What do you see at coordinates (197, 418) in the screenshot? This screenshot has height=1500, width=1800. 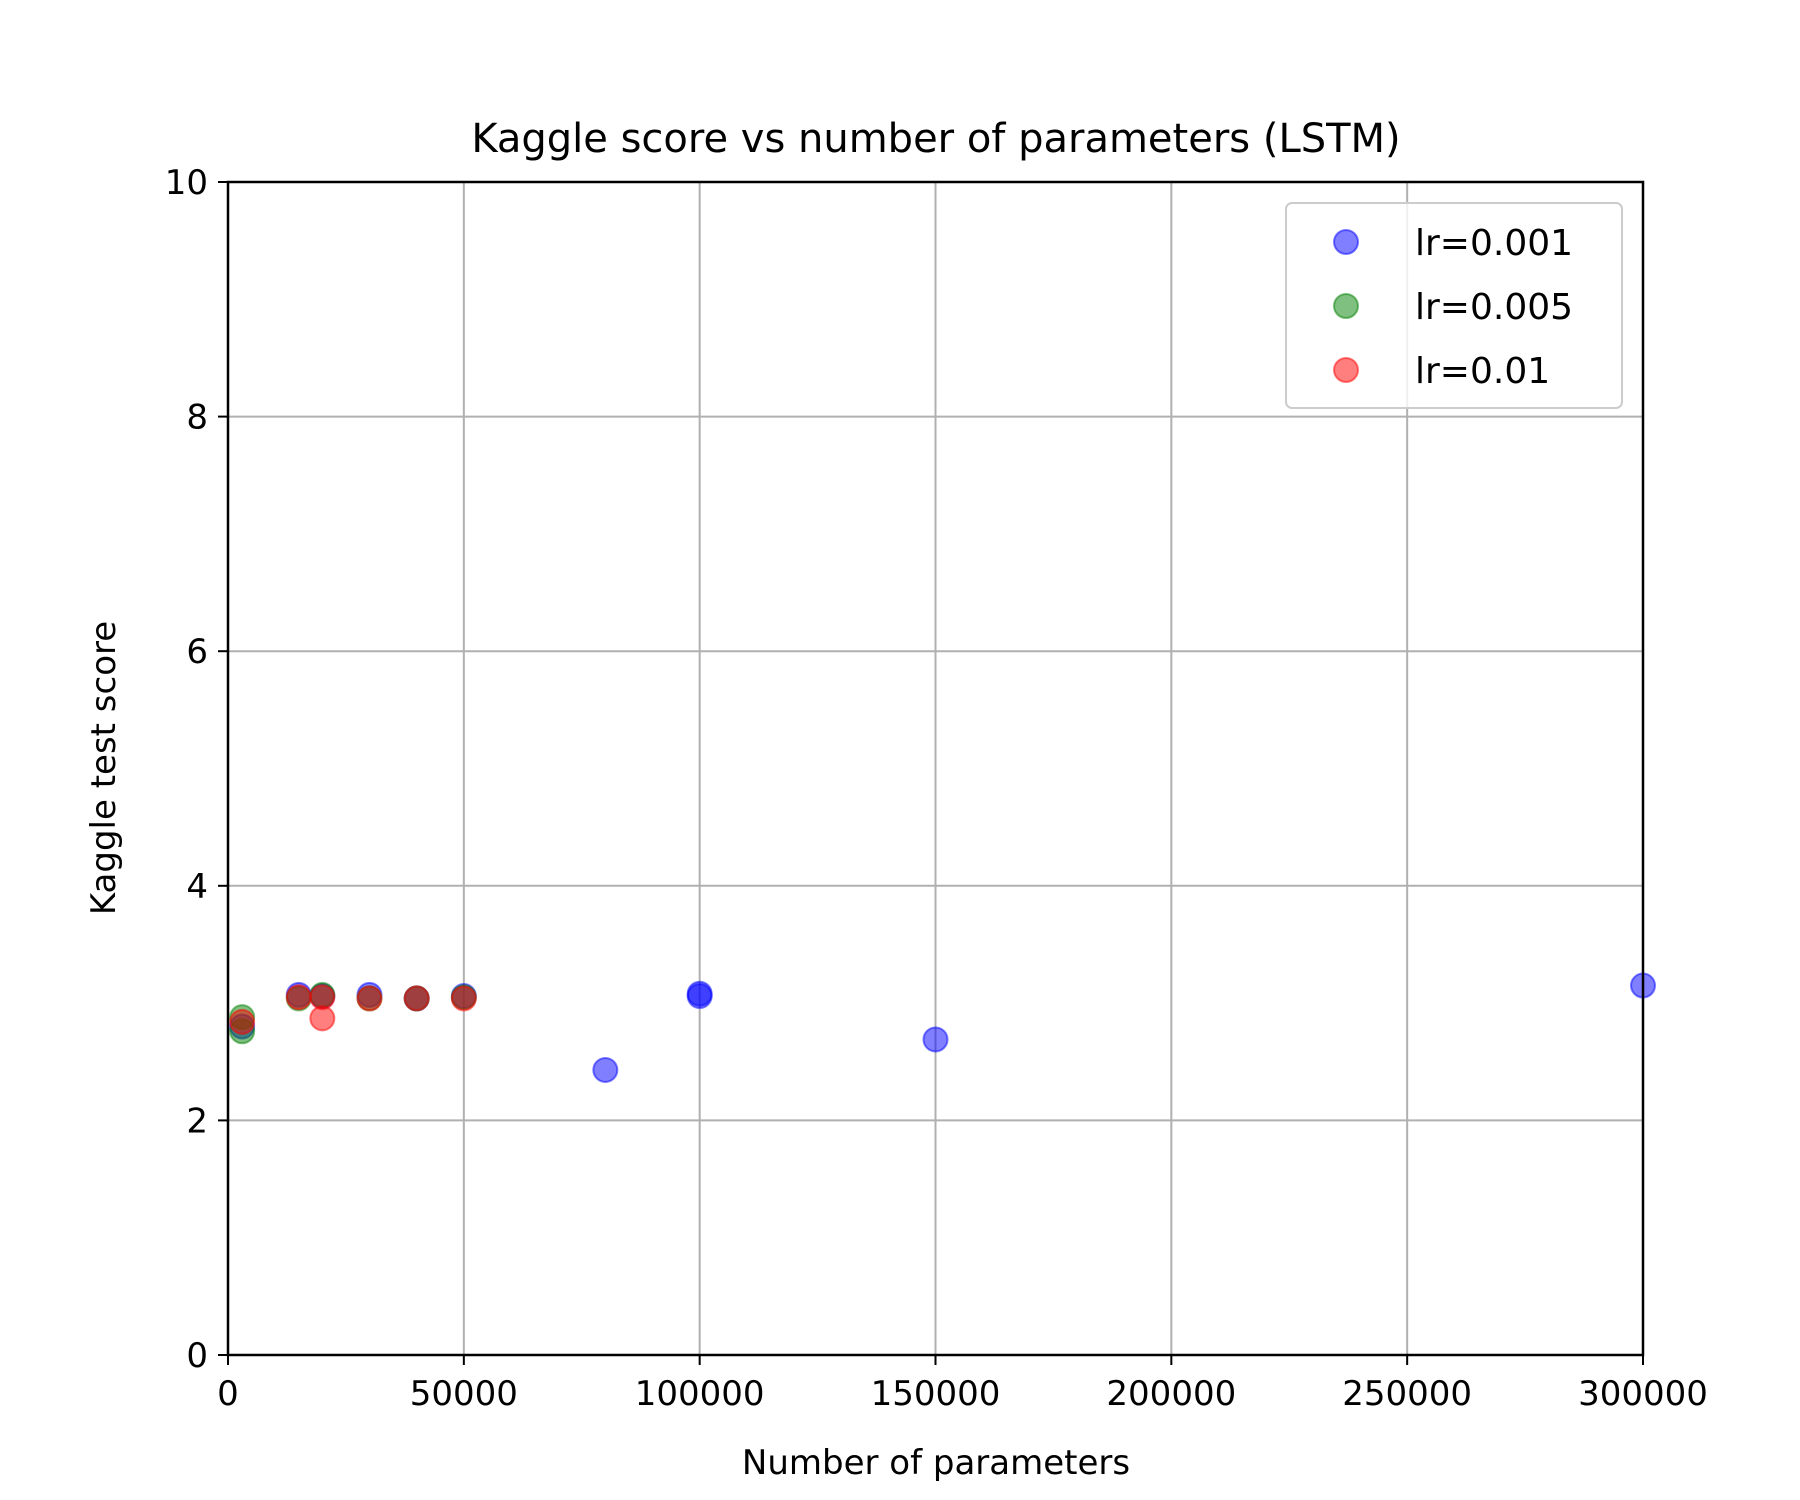 I see `y-tick-label: 8` at bounding box center [197, 418].